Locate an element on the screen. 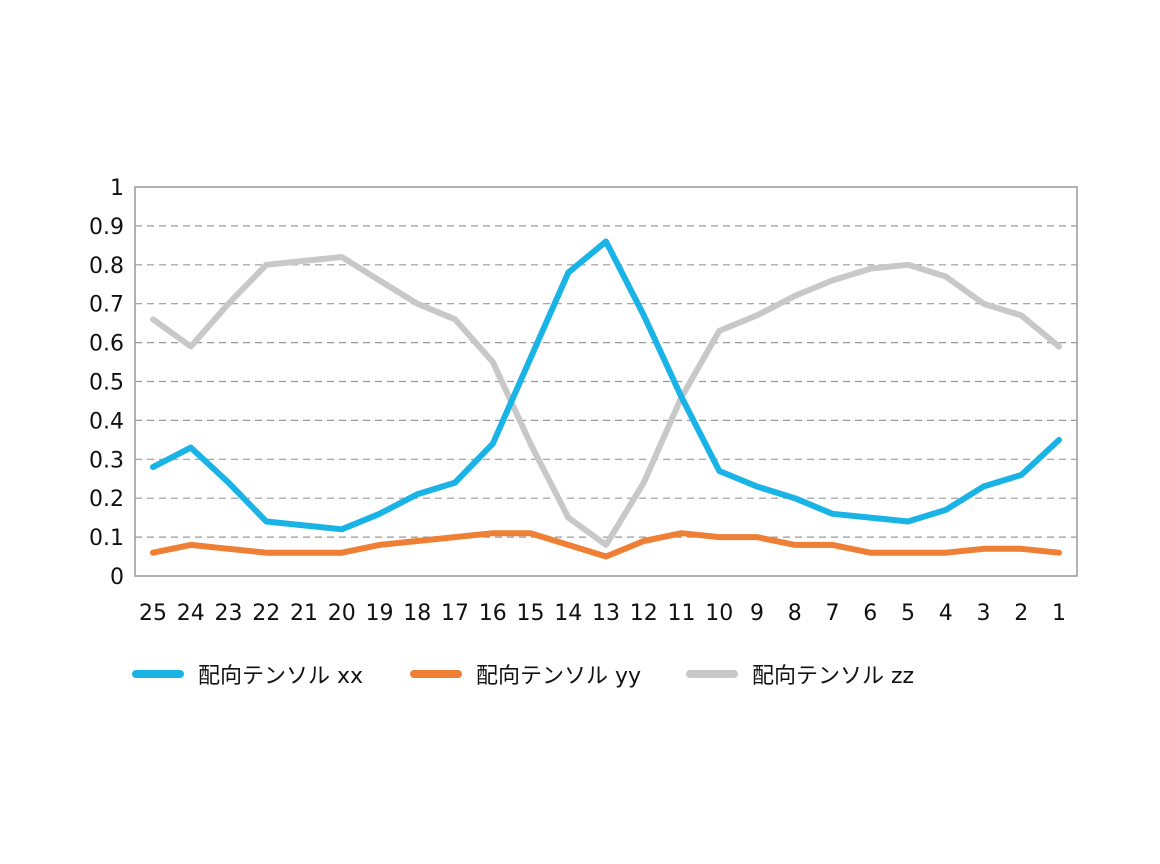 The height and width of the screenshot is (864, 1160). y-tick-label: 0.9 is located at coordinates (106, 227).